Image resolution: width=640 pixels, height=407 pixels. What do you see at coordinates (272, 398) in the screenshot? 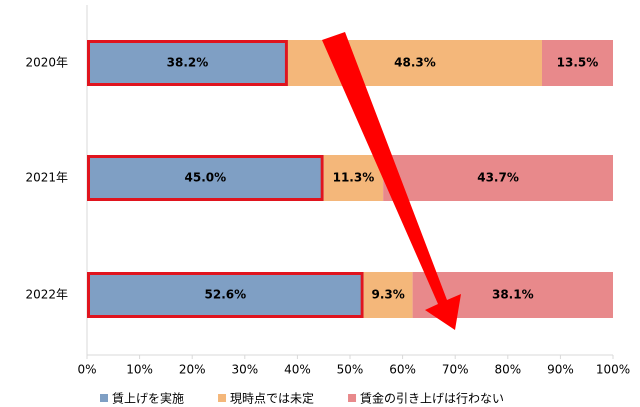
I see `legend-label: 現時点では未定` at bounding box center [272, 398].